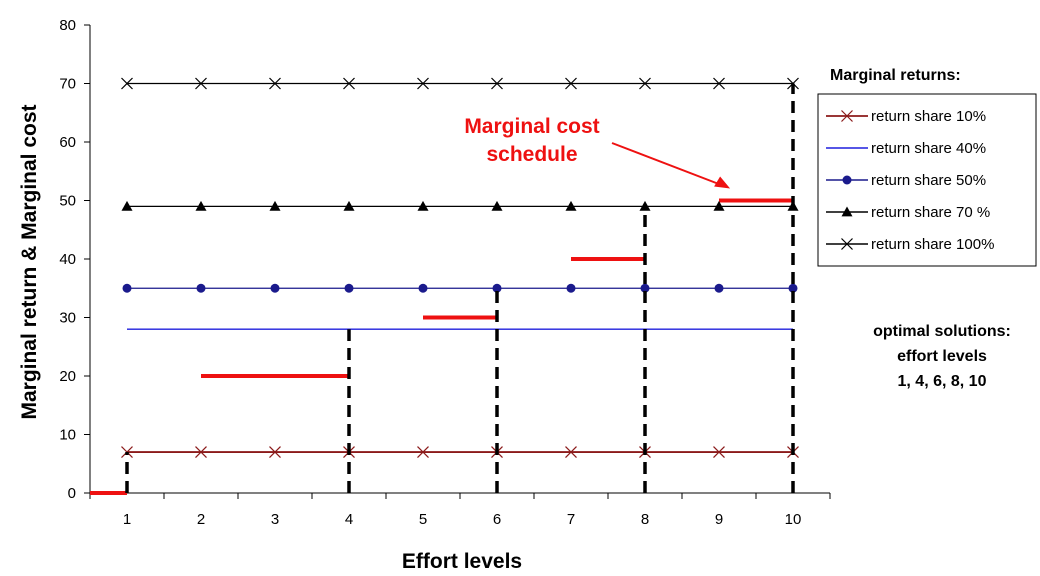 The image size is (1040, 576). What do you see at coordinates (531, 126) in the screenshot?
I see `cost-schedule-annotation: Marginal cost` at bounding box center [531, 126].